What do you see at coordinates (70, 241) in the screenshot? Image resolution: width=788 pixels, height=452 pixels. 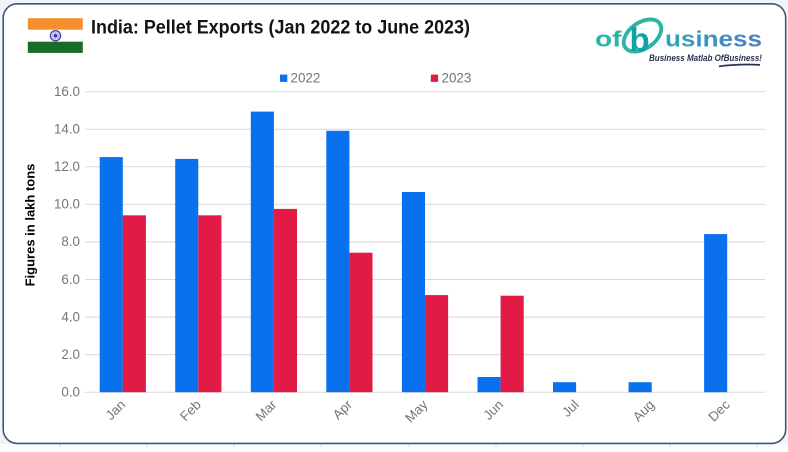 I see `svg-text: 8.0` at bounding box center [70, 241].